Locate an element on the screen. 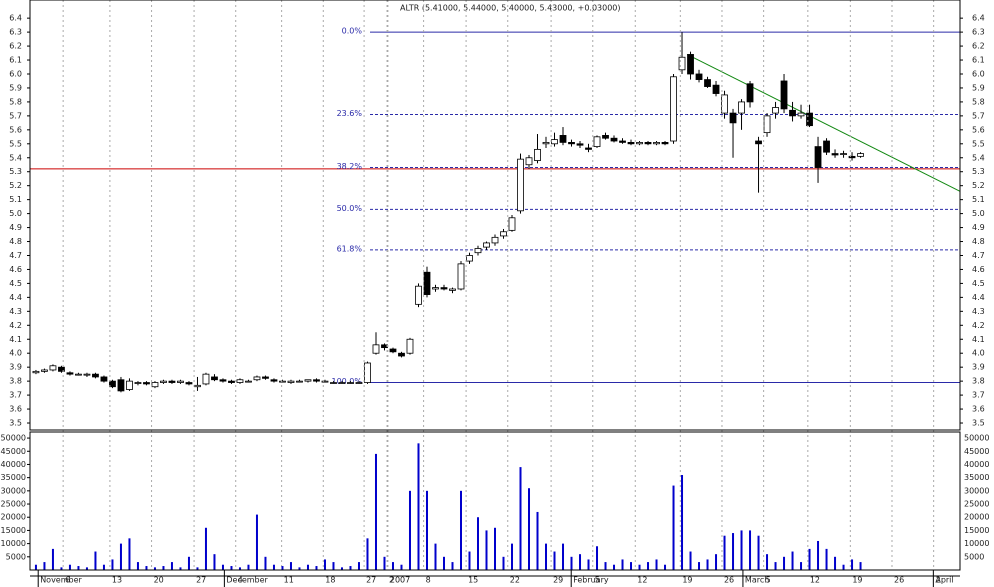 This screenshot has width=994, height=587. x-tick-label: 6 is located at coordinates (67, 580).